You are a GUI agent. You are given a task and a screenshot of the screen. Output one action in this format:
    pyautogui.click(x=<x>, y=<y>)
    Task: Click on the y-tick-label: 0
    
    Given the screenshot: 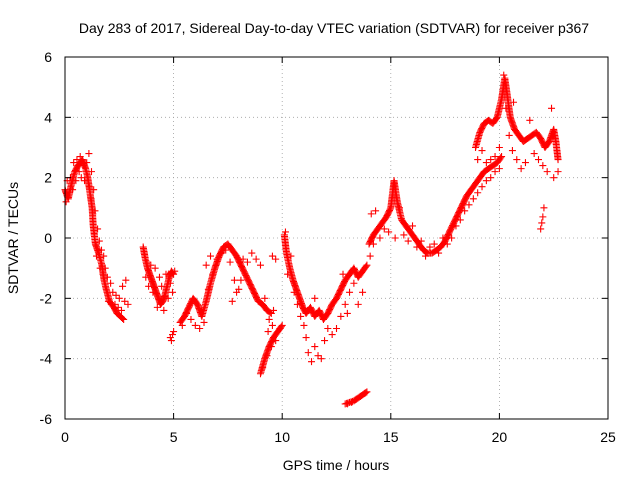 What is the action you would take?
    pyautogui.click(x=48, y=238)
    